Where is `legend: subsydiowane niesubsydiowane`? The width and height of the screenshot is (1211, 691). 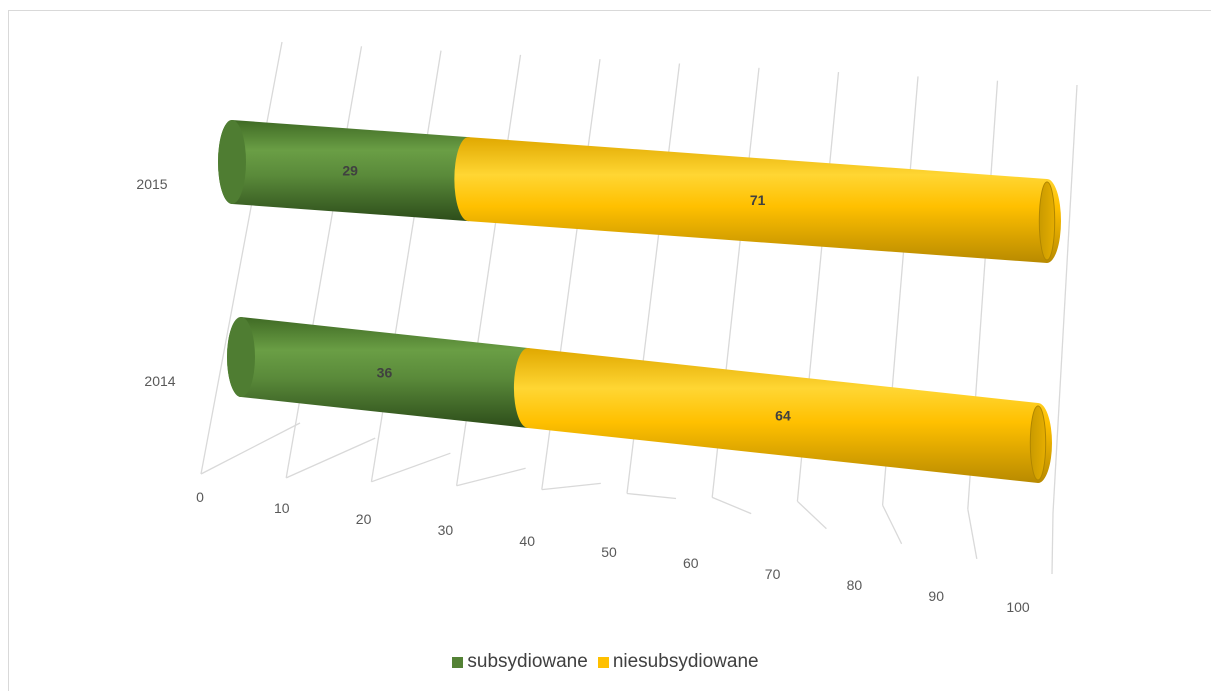 legend: subsydiowane niesubsydiowane is located at coordinates (605, 662).